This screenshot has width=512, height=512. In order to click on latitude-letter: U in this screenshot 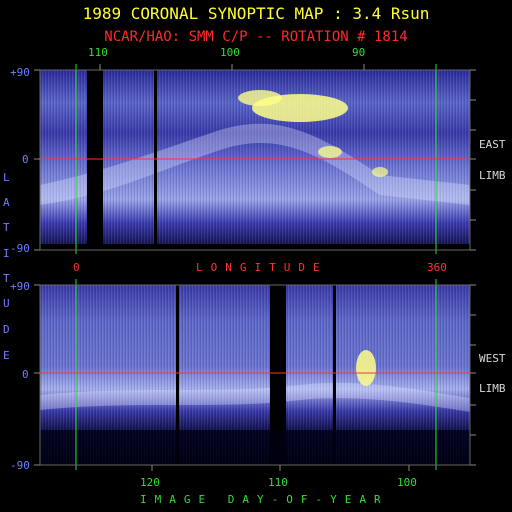, I will do `click(6, 303)`.